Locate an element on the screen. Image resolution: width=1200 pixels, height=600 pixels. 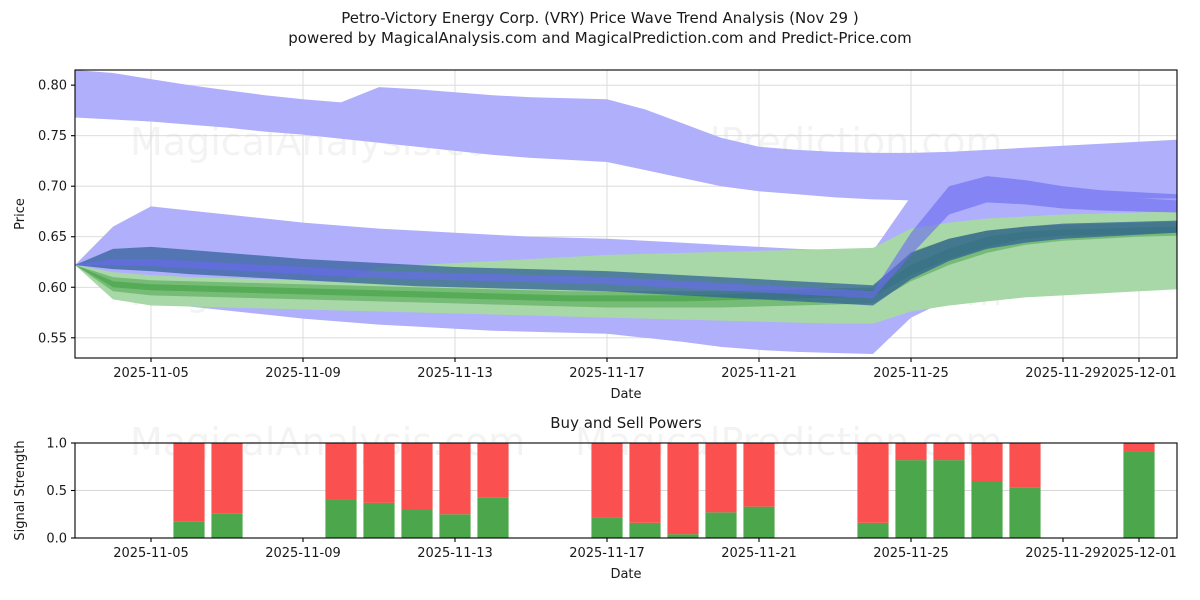
price-band-green-mid-band is located at coordinates (626, 264).